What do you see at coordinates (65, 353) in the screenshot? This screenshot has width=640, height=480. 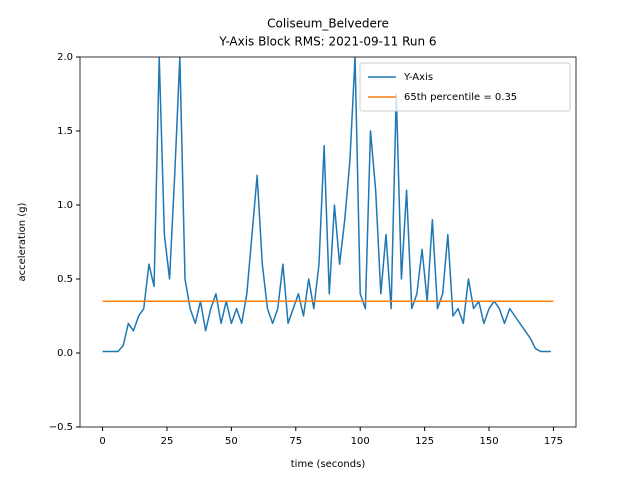 I see `y-tick-label: 0.0` at bounding box center [65, 353].